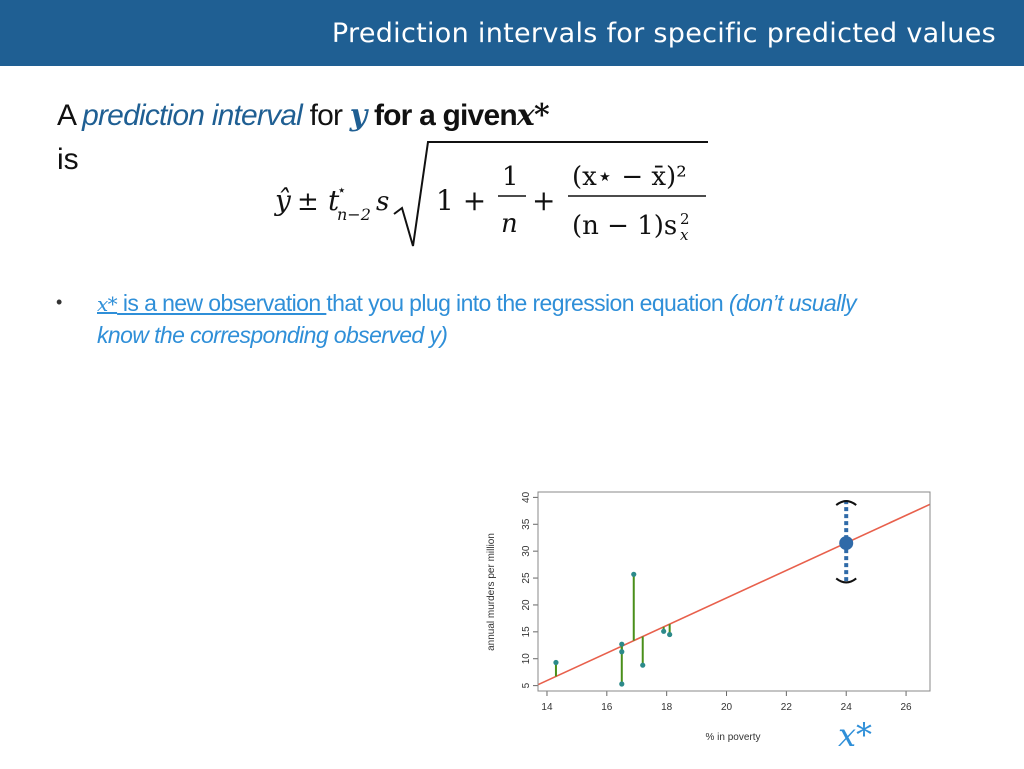 The height and width of the screenshot is (769, 1024). What do you see at coordinates (354, 214) in the screenshot?
I see `svg-text: n−2` at bounding box center [354, 214].